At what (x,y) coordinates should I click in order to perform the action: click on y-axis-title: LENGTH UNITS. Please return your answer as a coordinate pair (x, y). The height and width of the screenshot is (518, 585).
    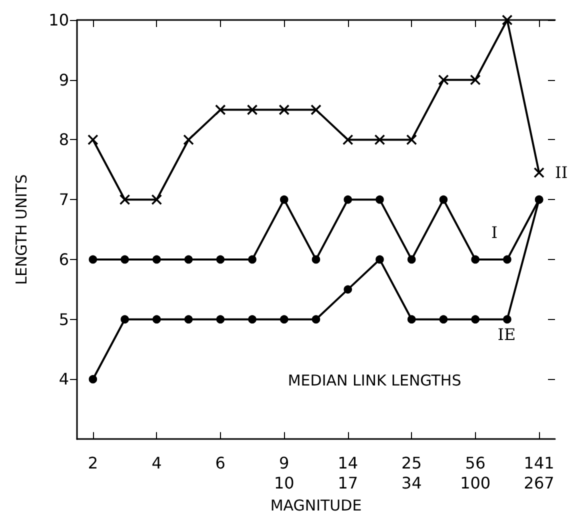
    Looking at the image, I should click on (21, 229).